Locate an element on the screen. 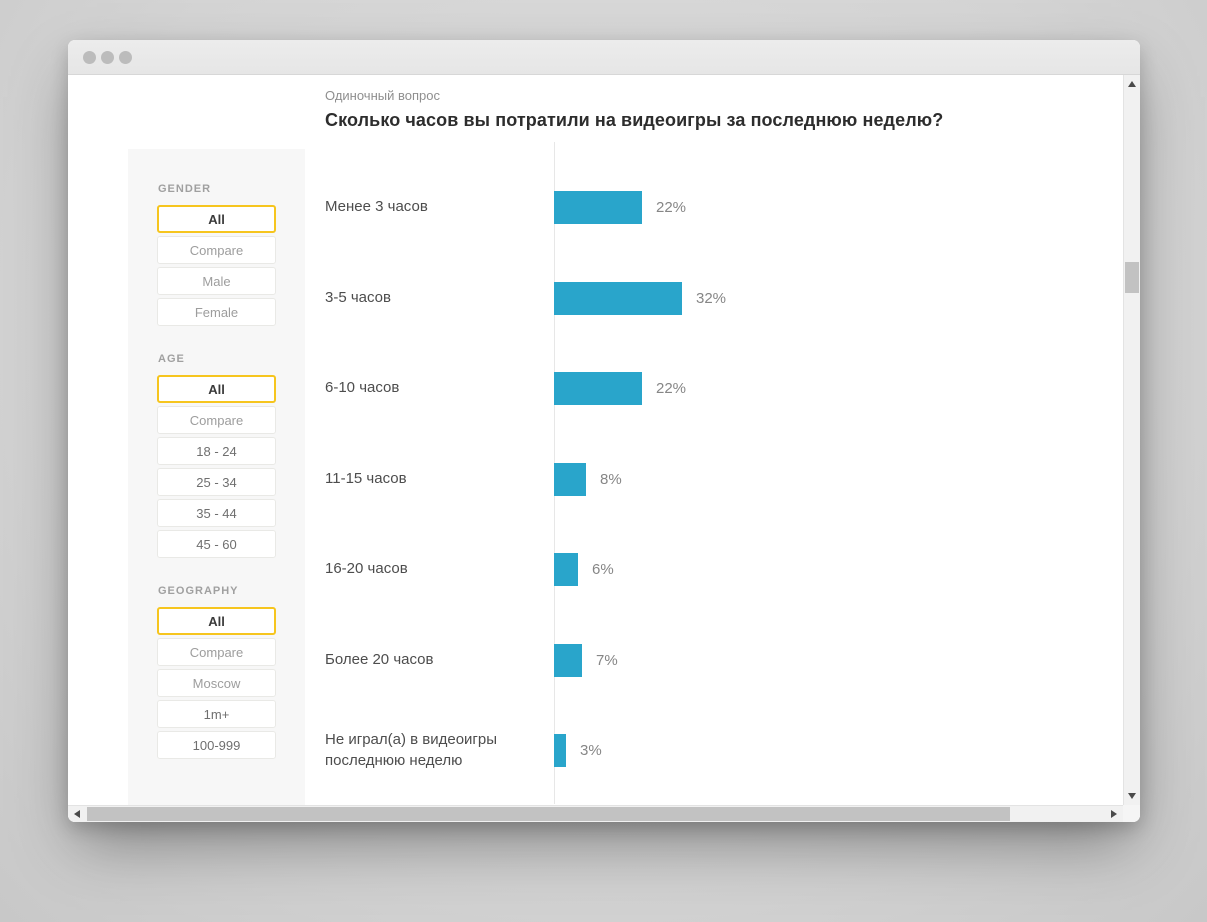  chart-row: Более 20 часов 7% is located at coordinates (712, 660).